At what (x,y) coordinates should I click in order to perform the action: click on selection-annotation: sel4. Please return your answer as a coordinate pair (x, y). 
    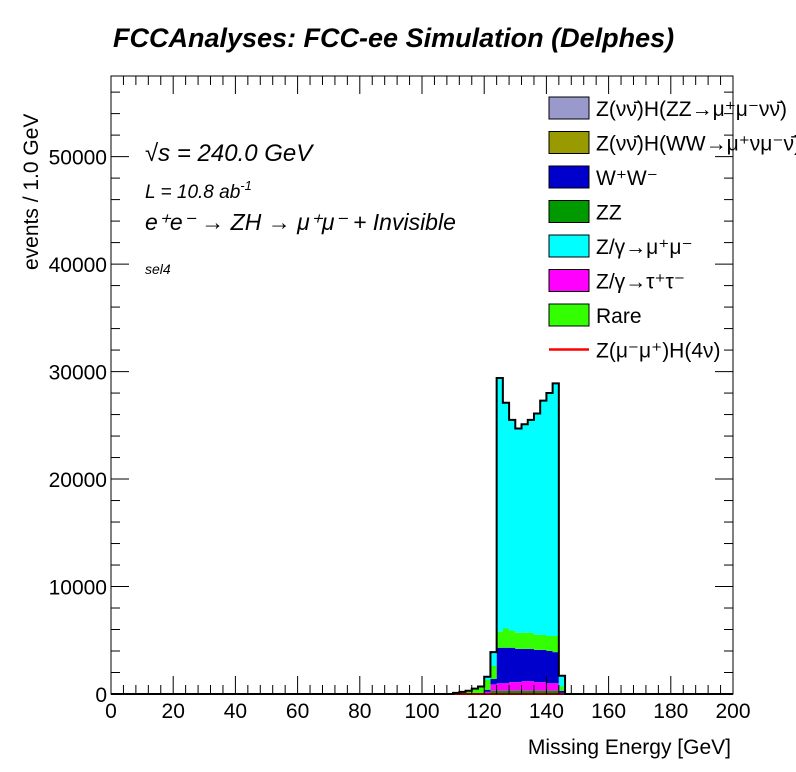
    Looking at the image, I should click on (158, 269).